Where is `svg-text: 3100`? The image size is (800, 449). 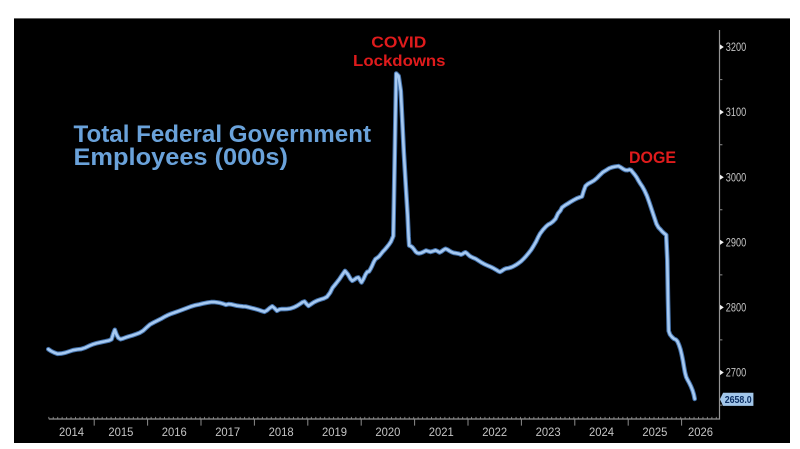
svg-text: 3100 is located at coordinates (736, 113).